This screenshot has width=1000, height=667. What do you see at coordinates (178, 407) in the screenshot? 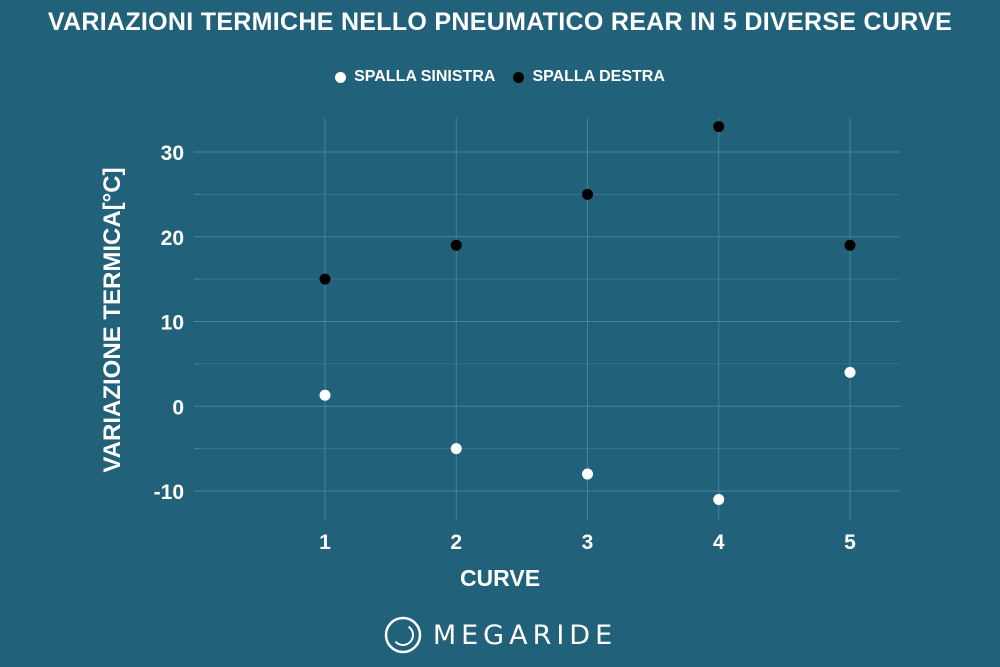
I see `y-tick-label: 0` at bounding box center [178, 407].